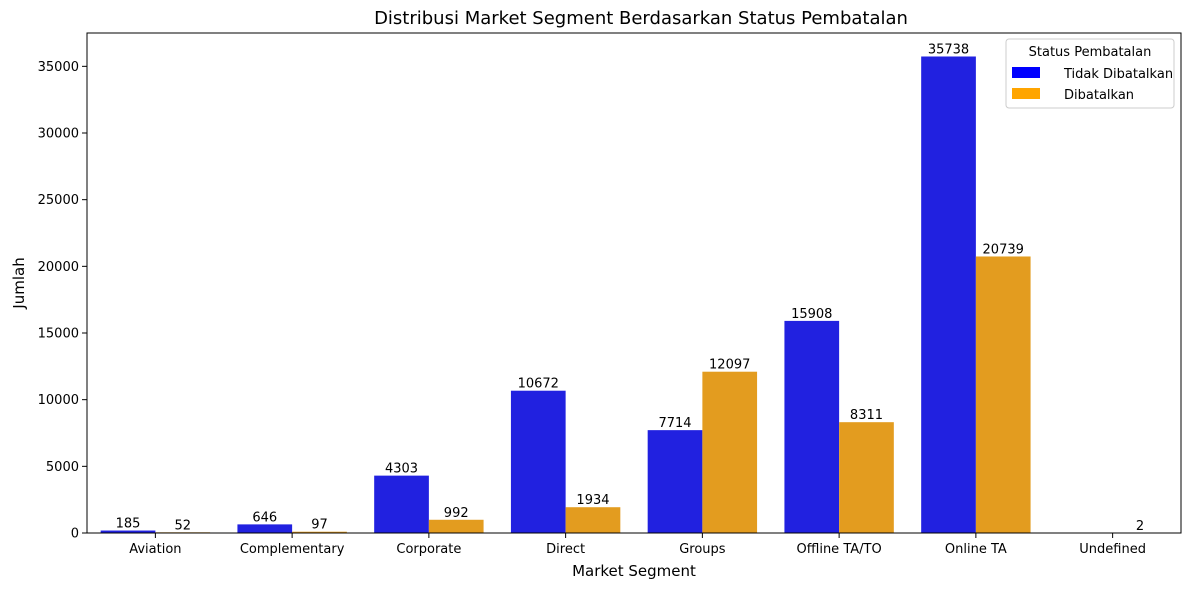 This screenshot has width=1189, height=590. Describe the element at coordinates (428, 549) in the screenshot. I see `x-tick-label: Corporate` at that location.